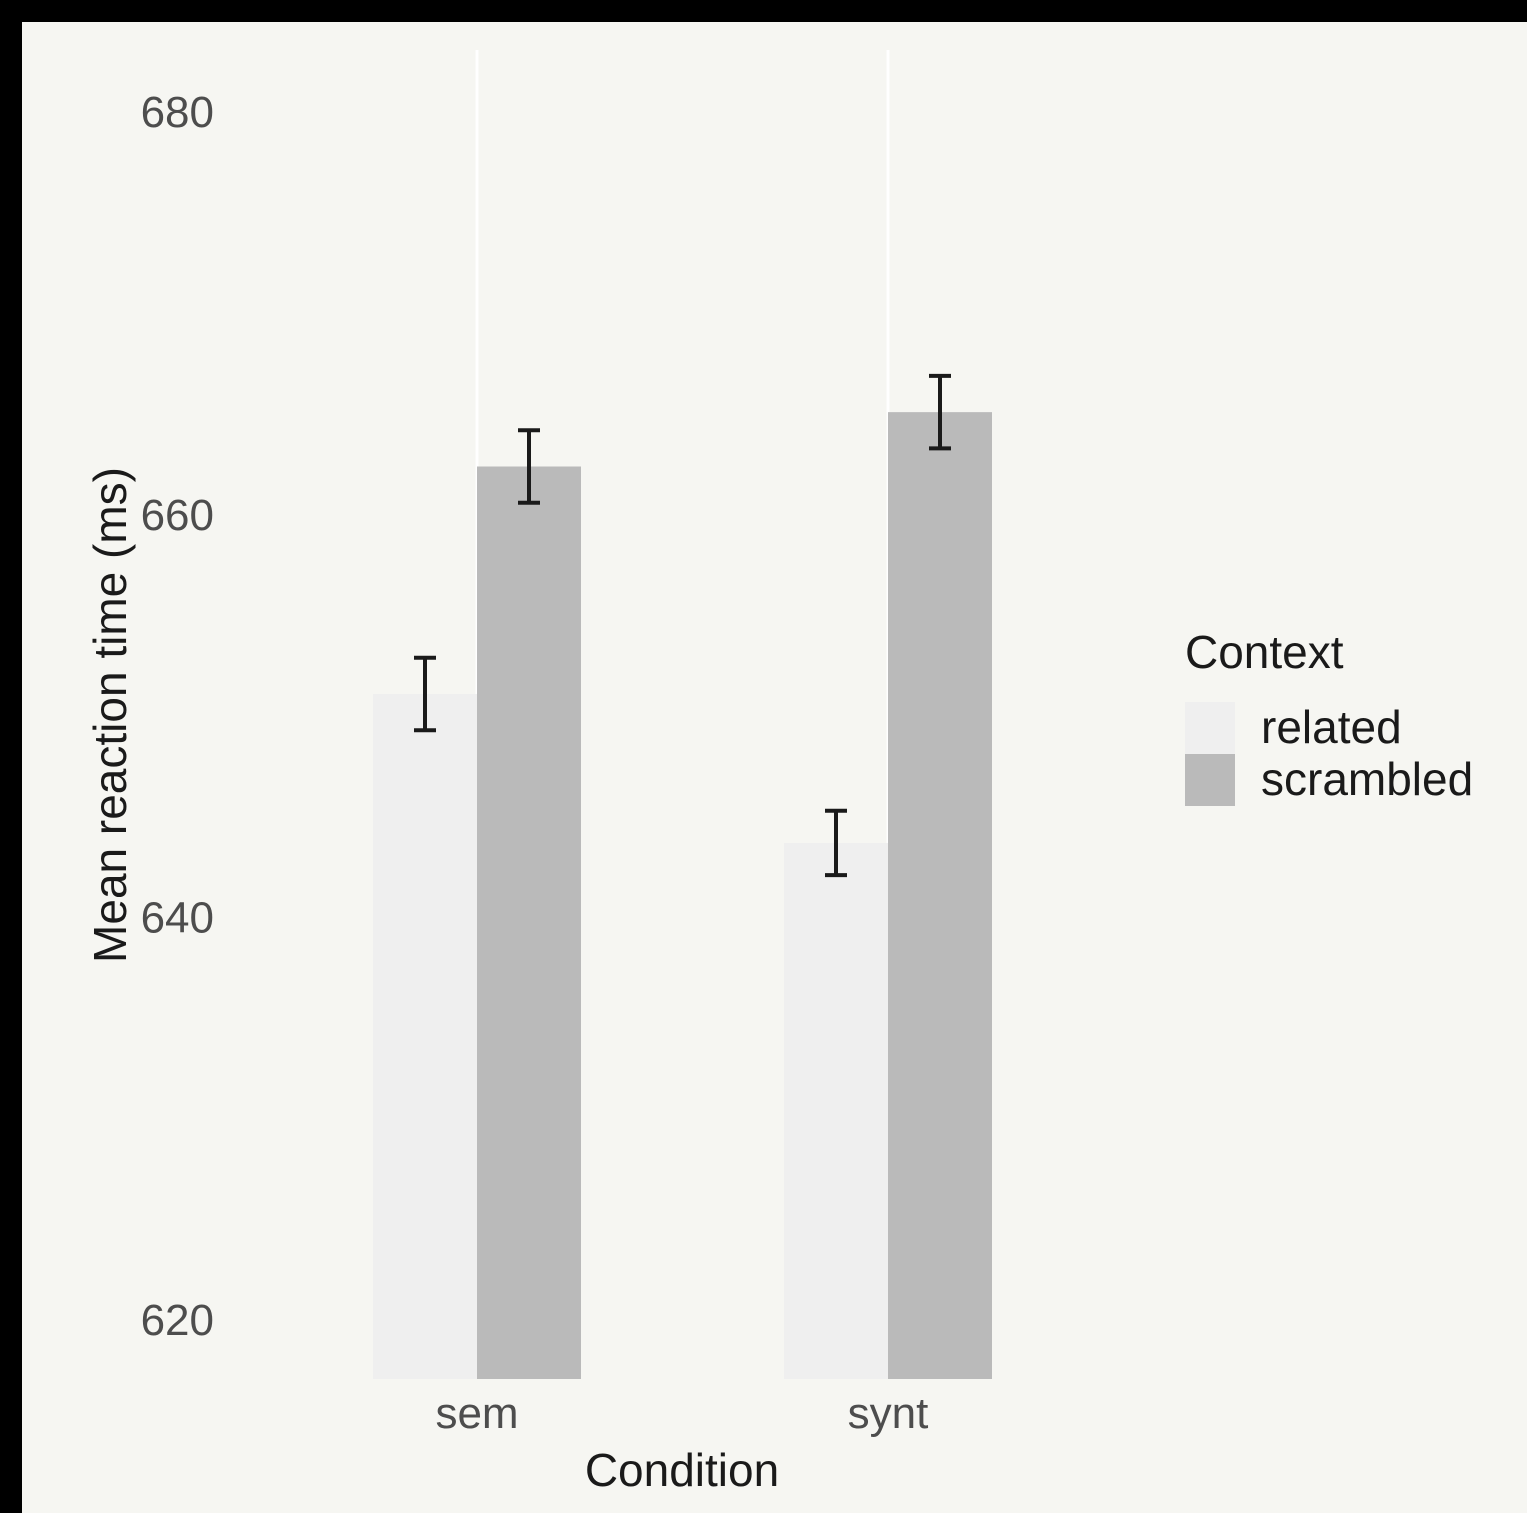 The width and height of the screenshot is (1527, 1513). I want to click on x-axis-title: Condition, so click(682, 1470).